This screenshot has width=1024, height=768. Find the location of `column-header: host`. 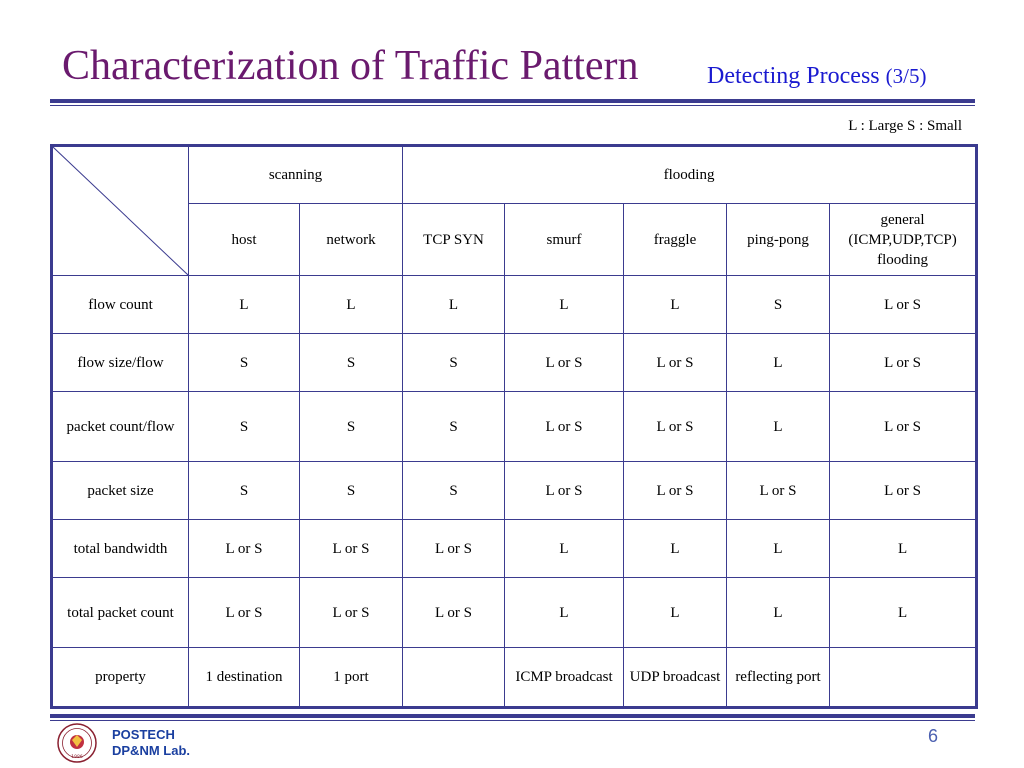

column-header: host is located at coordinates (244, 239).